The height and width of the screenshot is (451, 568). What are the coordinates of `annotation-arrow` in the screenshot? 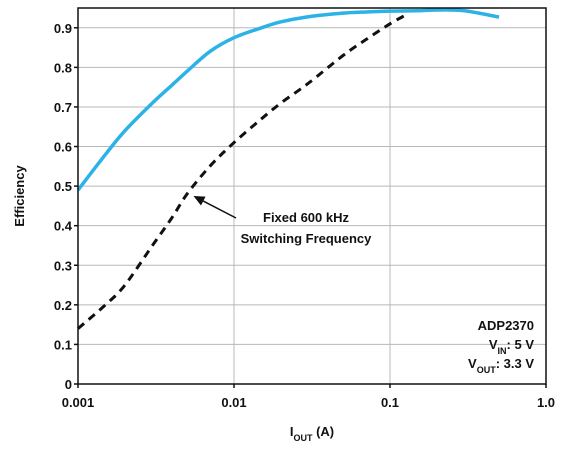 It's located at (219, 209).